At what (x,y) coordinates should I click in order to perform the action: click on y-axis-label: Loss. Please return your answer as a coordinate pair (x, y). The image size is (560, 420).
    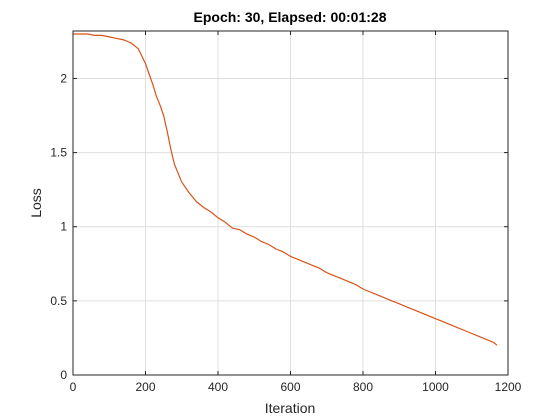
    Looking at the image, I should click on (36, 203).